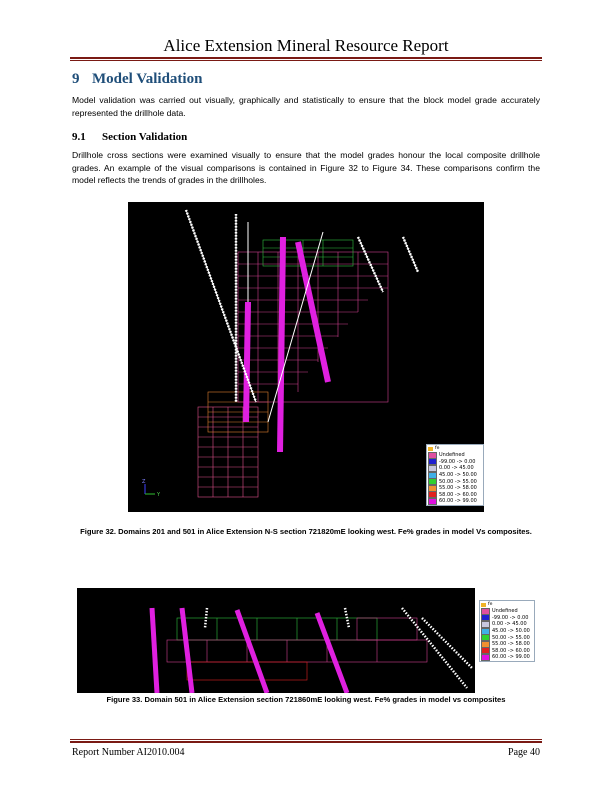 The height and width of the screenshot is (792, 612). What do you see at coordinates (249, 650) in the screenshot?
I see `fig33-drillholes-magenta` at bounding box center [249, 650].